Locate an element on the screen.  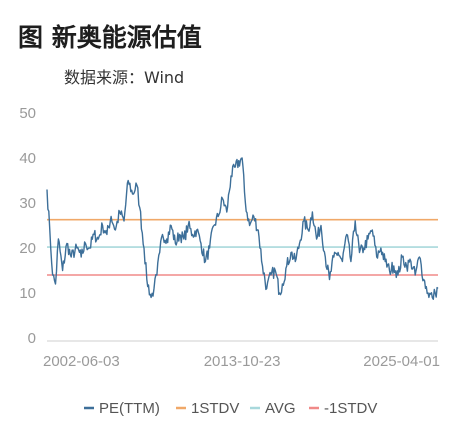
legend-item-1stdv-label: 1STDV is located at coordinates (215, 408).